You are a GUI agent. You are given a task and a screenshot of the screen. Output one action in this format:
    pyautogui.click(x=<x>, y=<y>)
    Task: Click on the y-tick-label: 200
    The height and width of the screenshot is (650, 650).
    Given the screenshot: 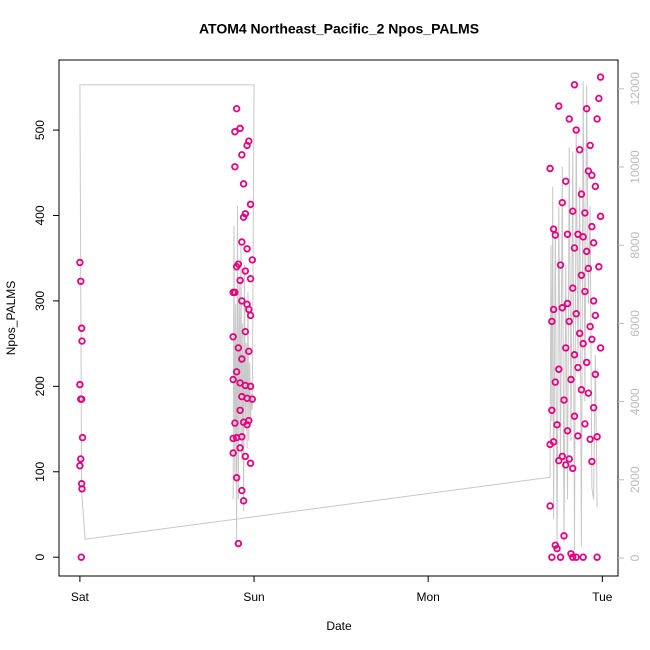 What is the action you would take?
    pyautogui.click(x=40, y=386)
    